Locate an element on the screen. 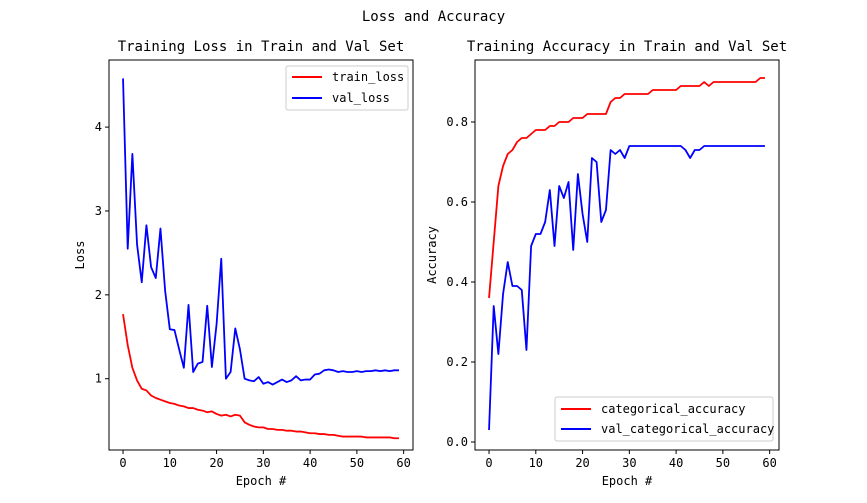  accuracy-legend-label-train: categorical_accuracy is located at coordinates (673, 409).